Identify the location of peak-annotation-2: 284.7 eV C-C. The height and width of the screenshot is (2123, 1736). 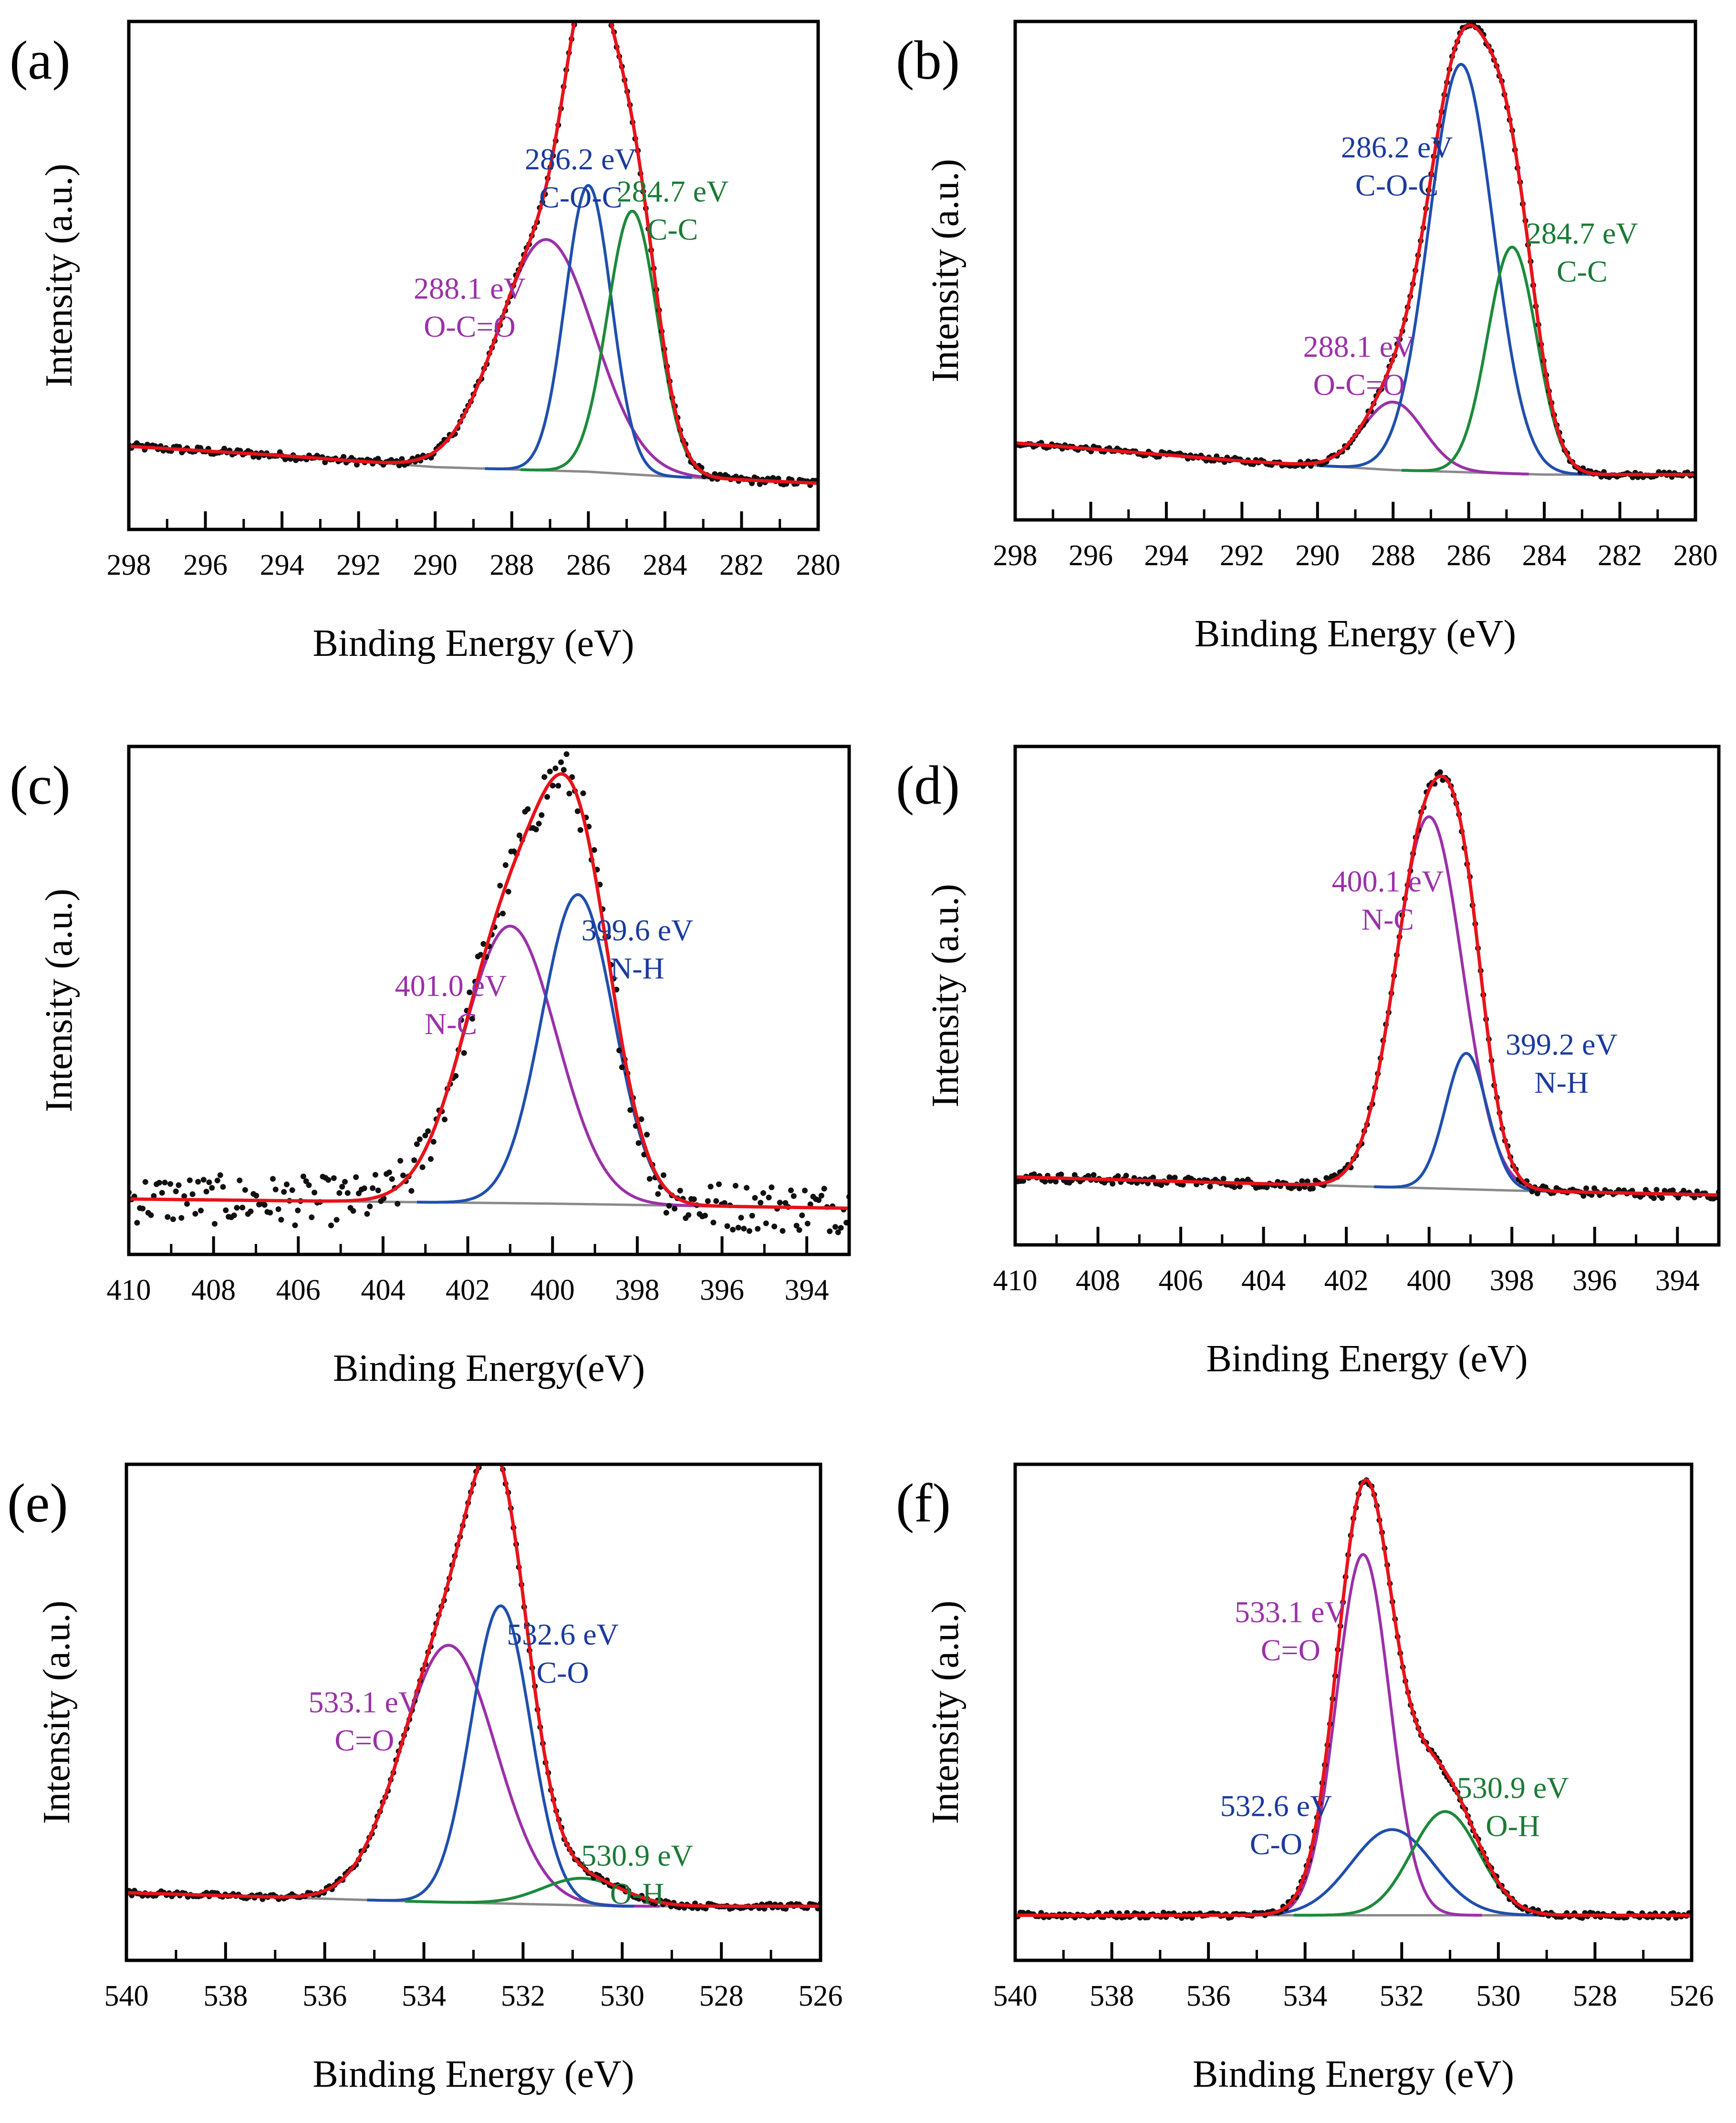
(1582, 253).